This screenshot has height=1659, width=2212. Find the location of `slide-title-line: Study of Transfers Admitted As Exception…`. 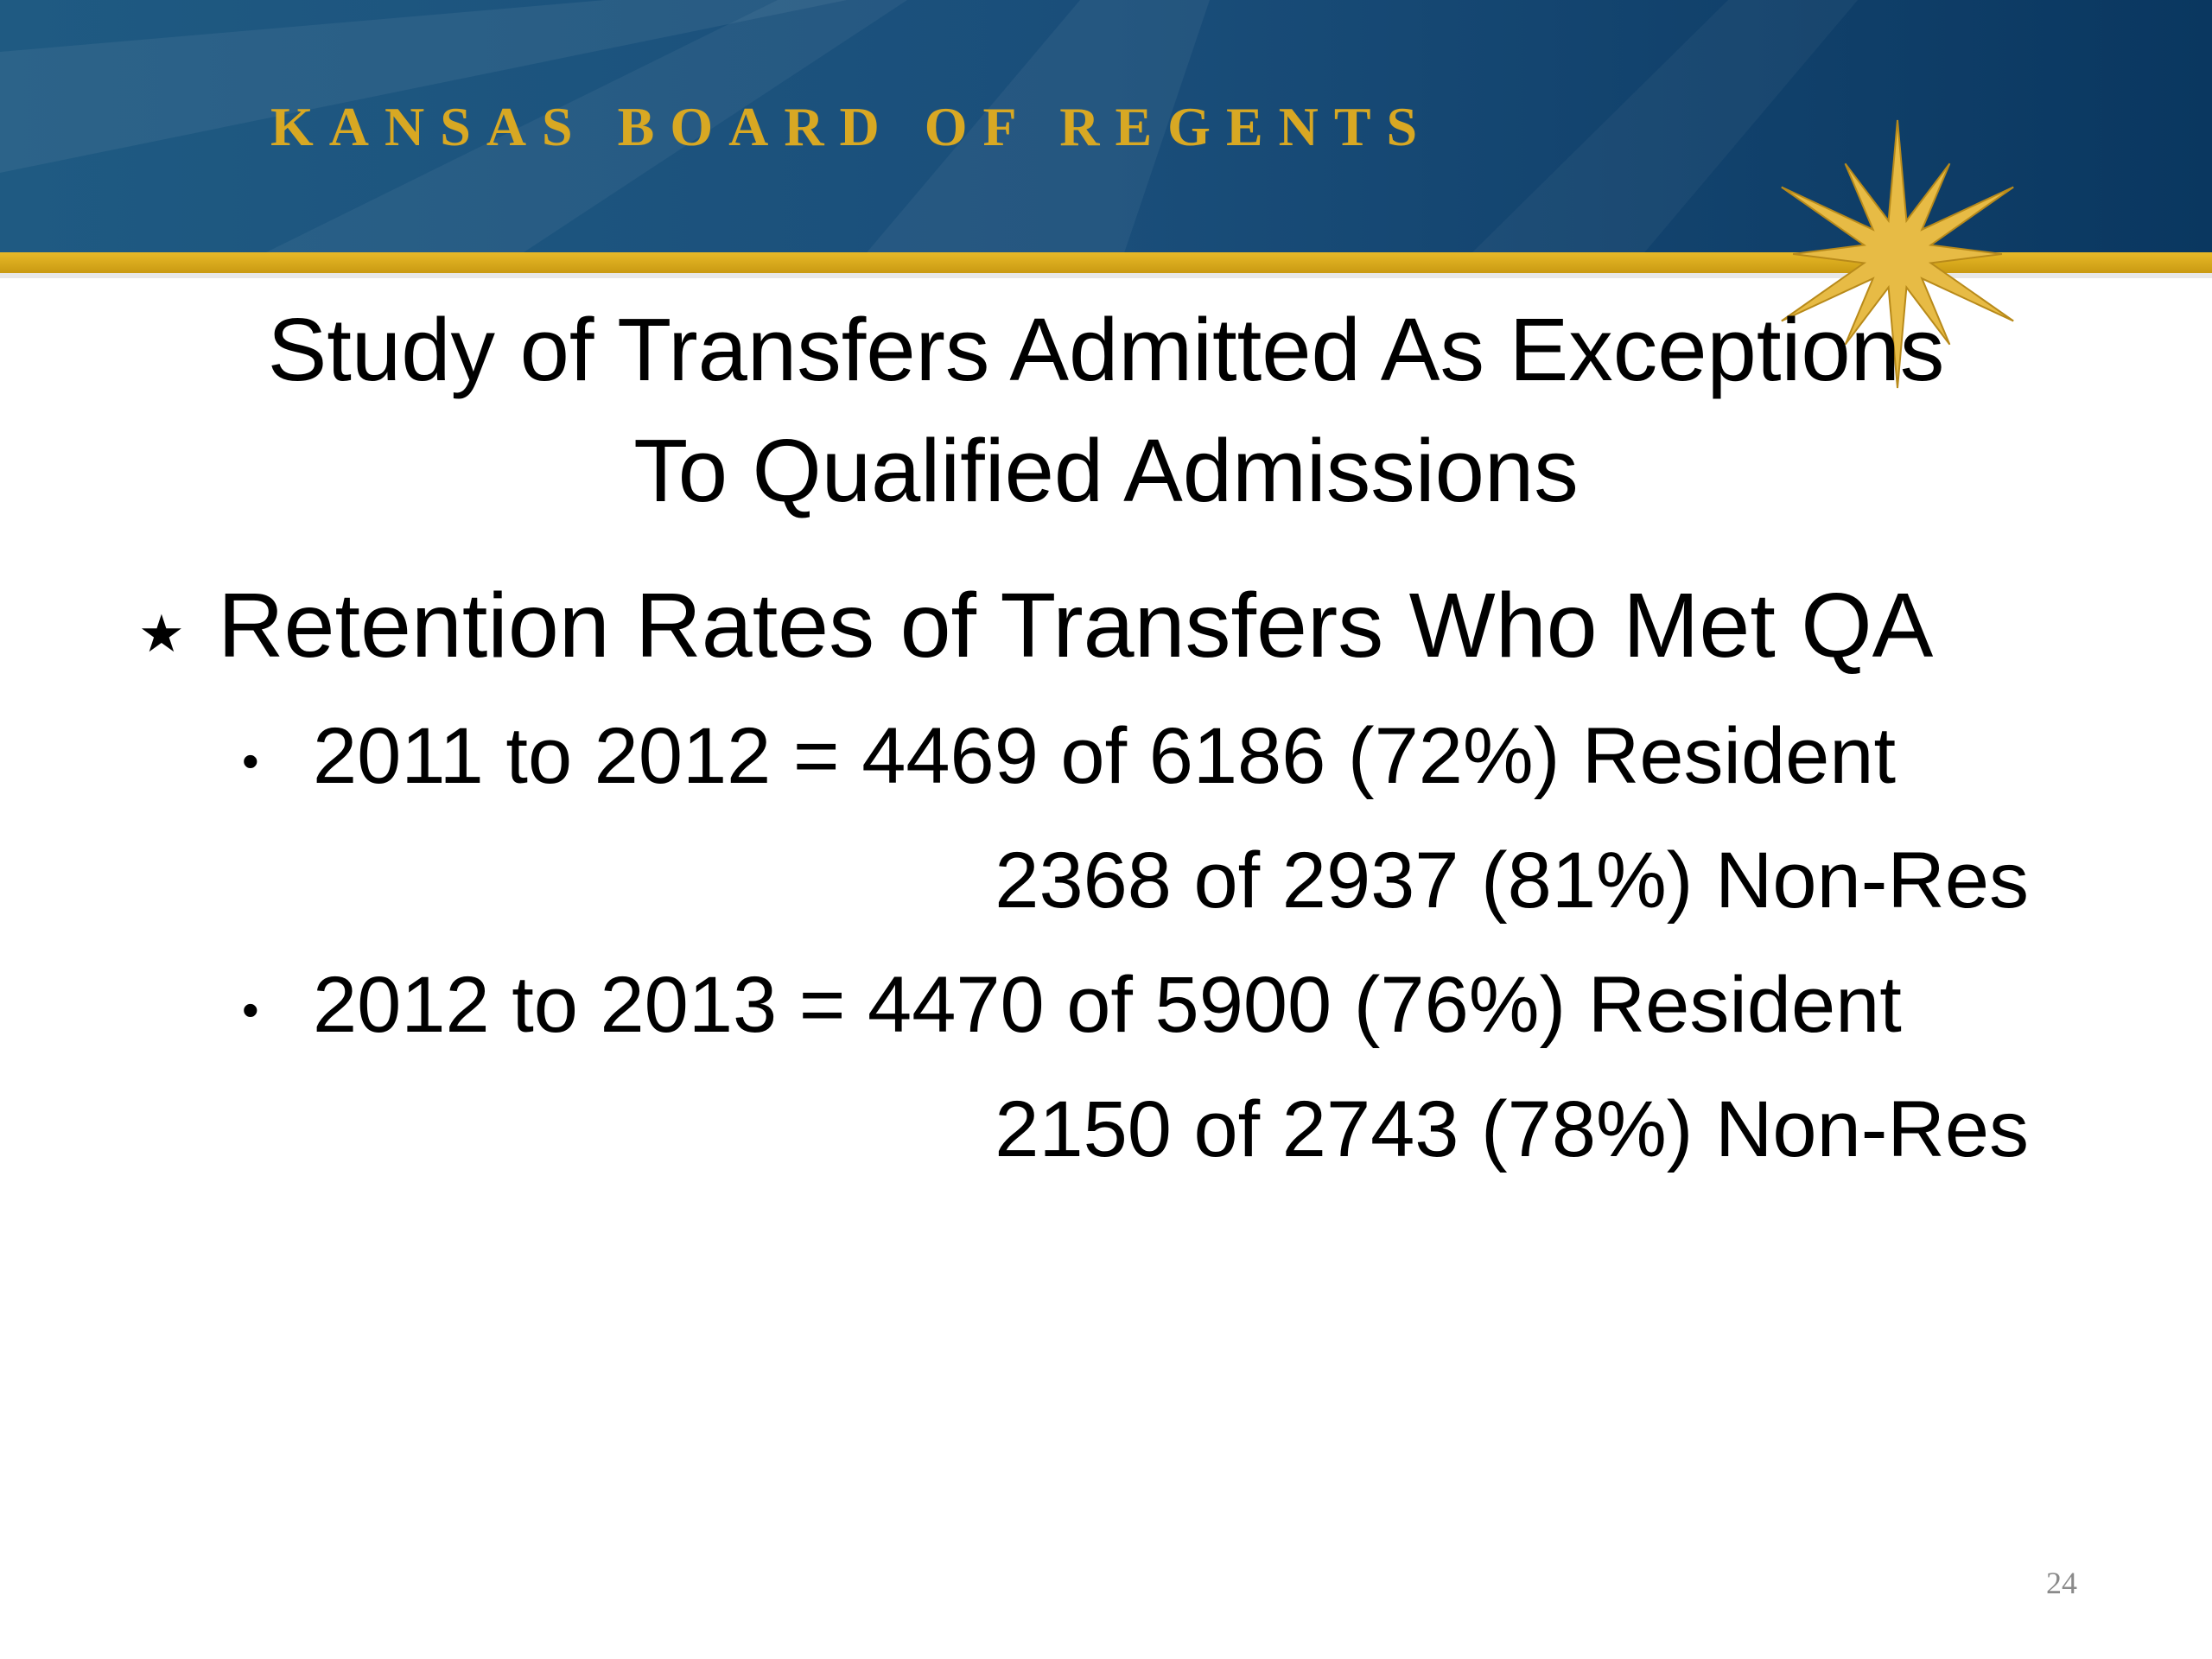

slide-title-line: Study of Transfers Admitted As Exception… is located at coordinates (1106, 349).